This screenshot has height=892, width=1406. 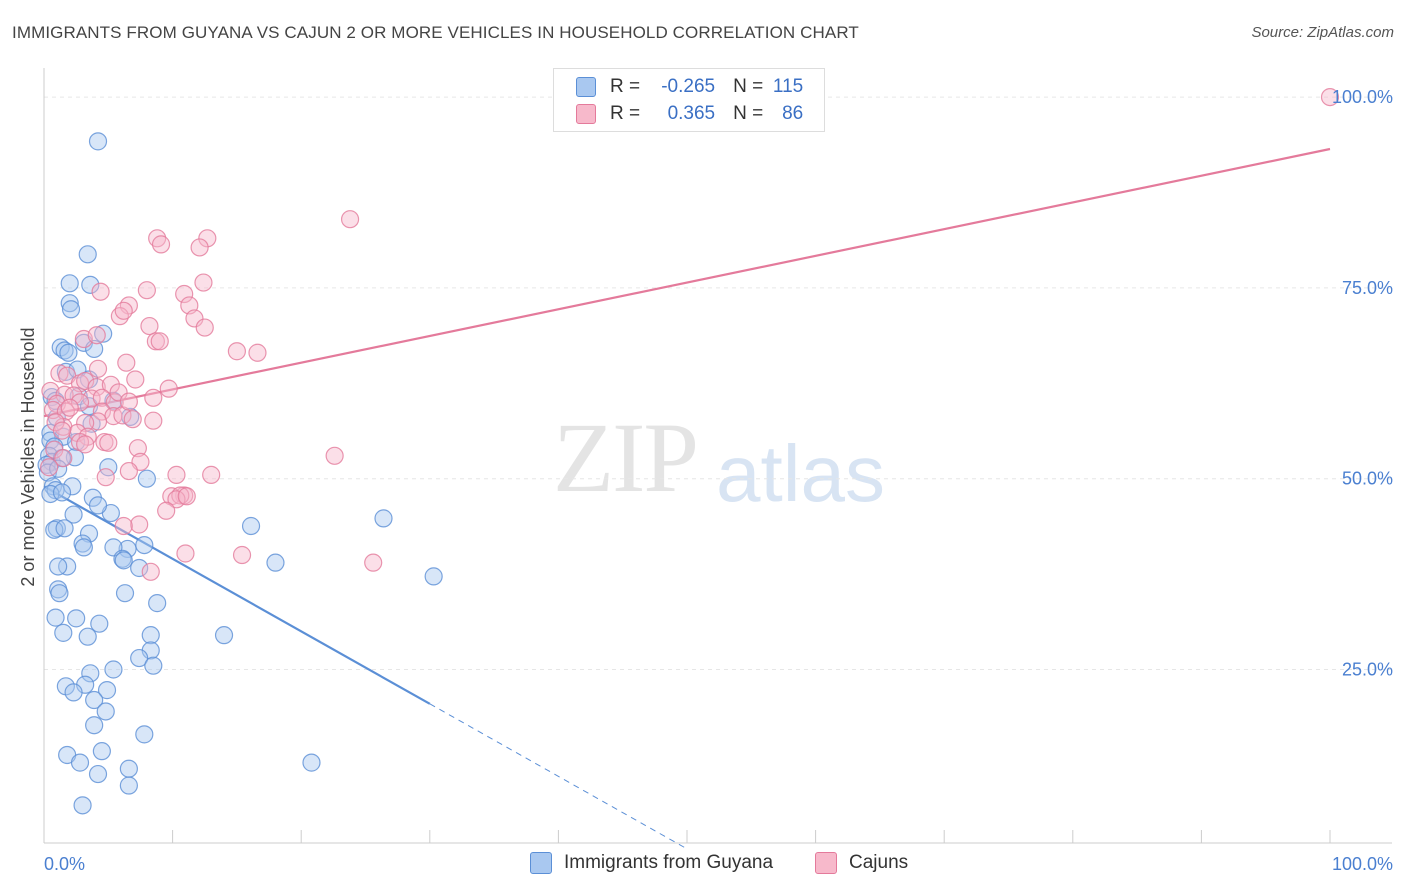 I want to click on legend-r-value: -0.265, so click(x=688, y=86).